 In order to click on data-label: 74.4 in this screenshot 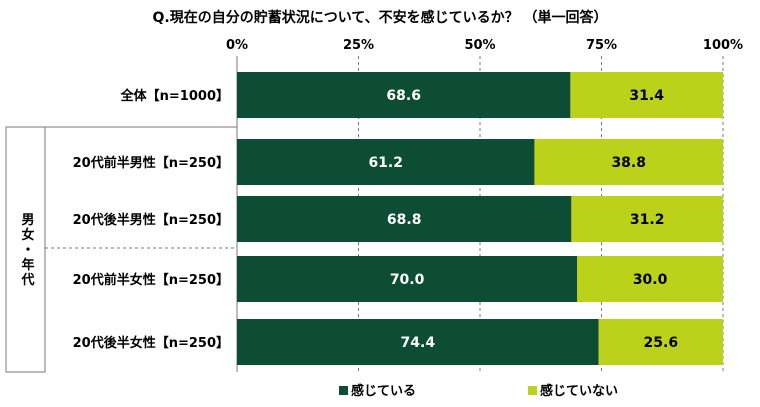, I will do `click(418, 343)`.